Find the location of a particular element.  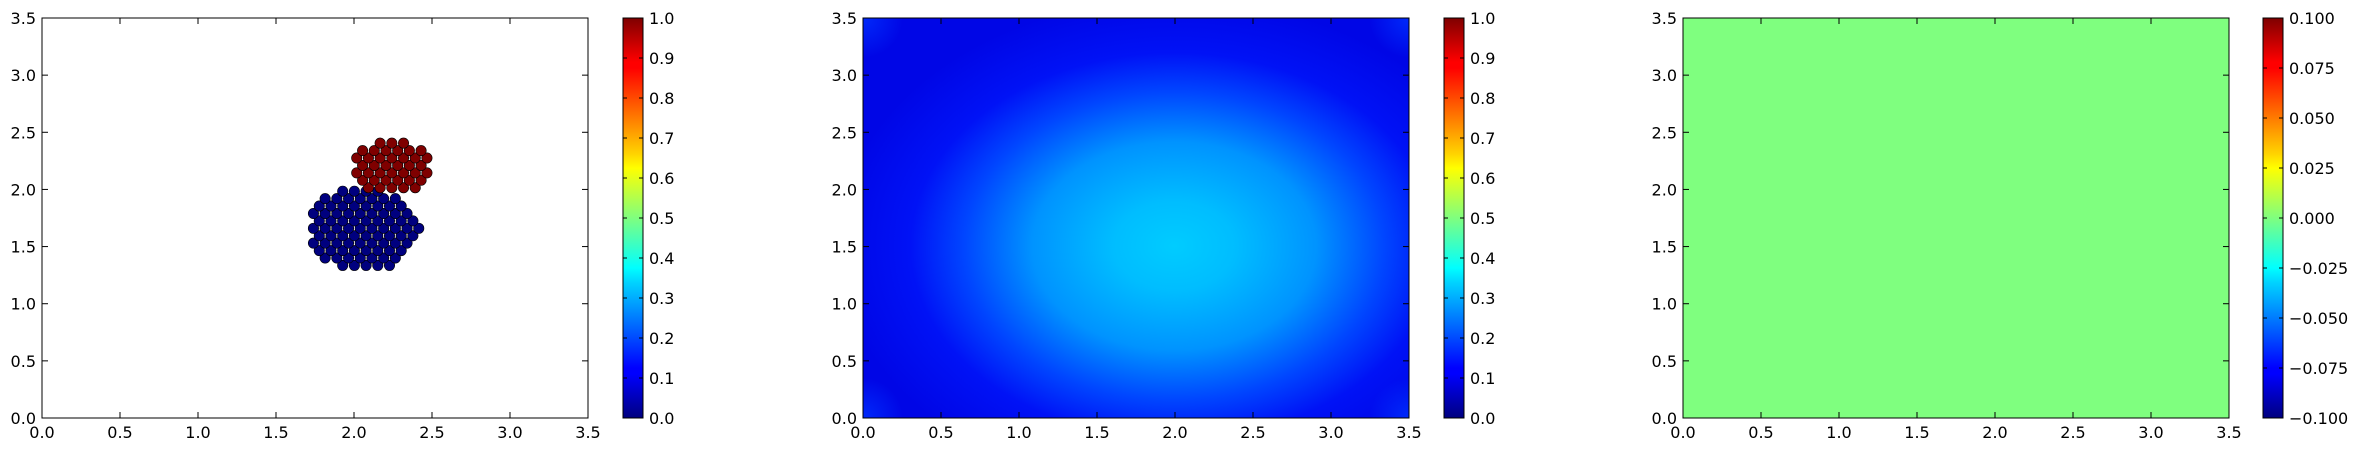

colorbar-tick-label: 0.100 is located at coordinates (2312, 18).